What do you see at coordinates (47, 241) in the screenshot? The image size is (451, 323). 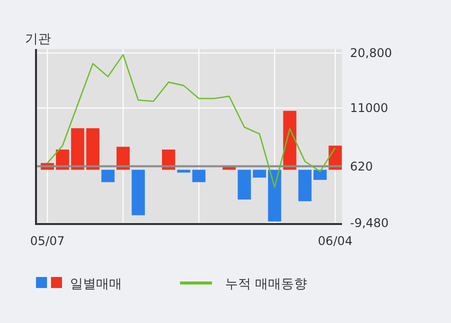 I see `x-tick-label: 05/07` at bounding box center [47, 241].